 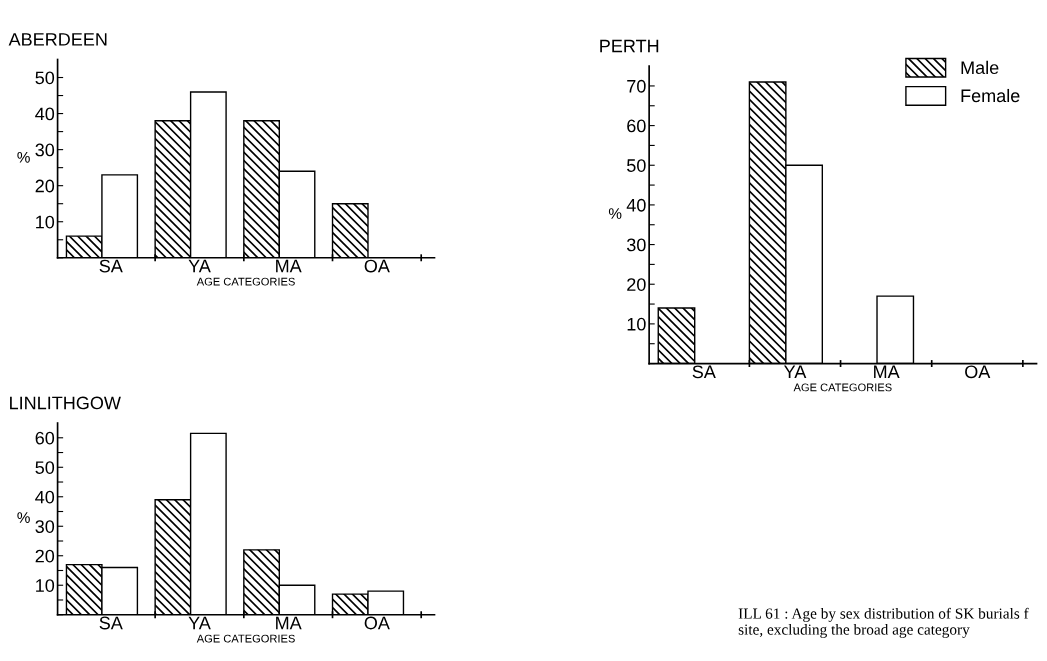 What do you see at coordinates (636, 86) in the screenshot?
I see `y-tick-label: 70` at bounding box center [636, 86].